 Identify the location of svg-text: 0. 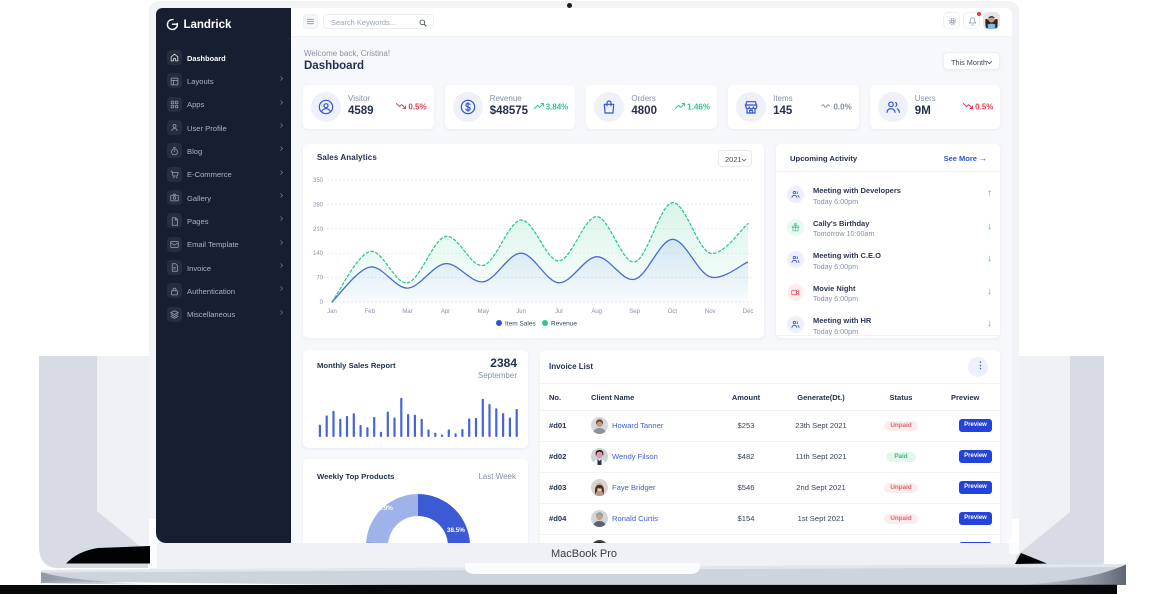
(322, 303).